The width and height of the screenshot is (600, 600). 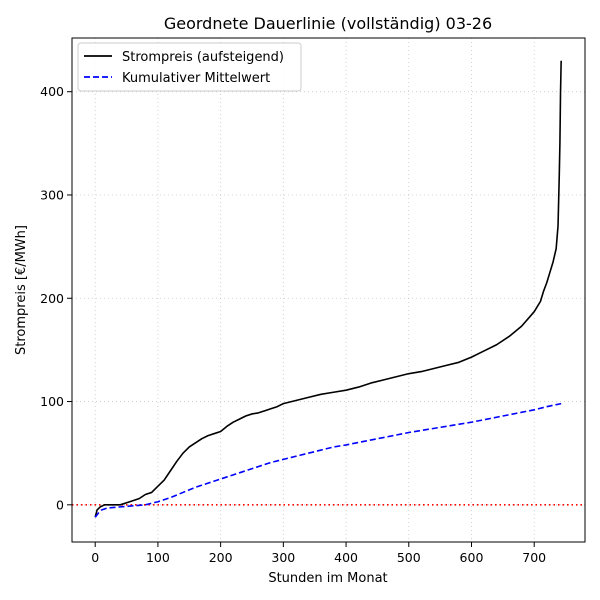 What do you see at coordinates (52, 298) in the screenshot?
I see `y-tick-label: 200` at bounding box center [52, 298].